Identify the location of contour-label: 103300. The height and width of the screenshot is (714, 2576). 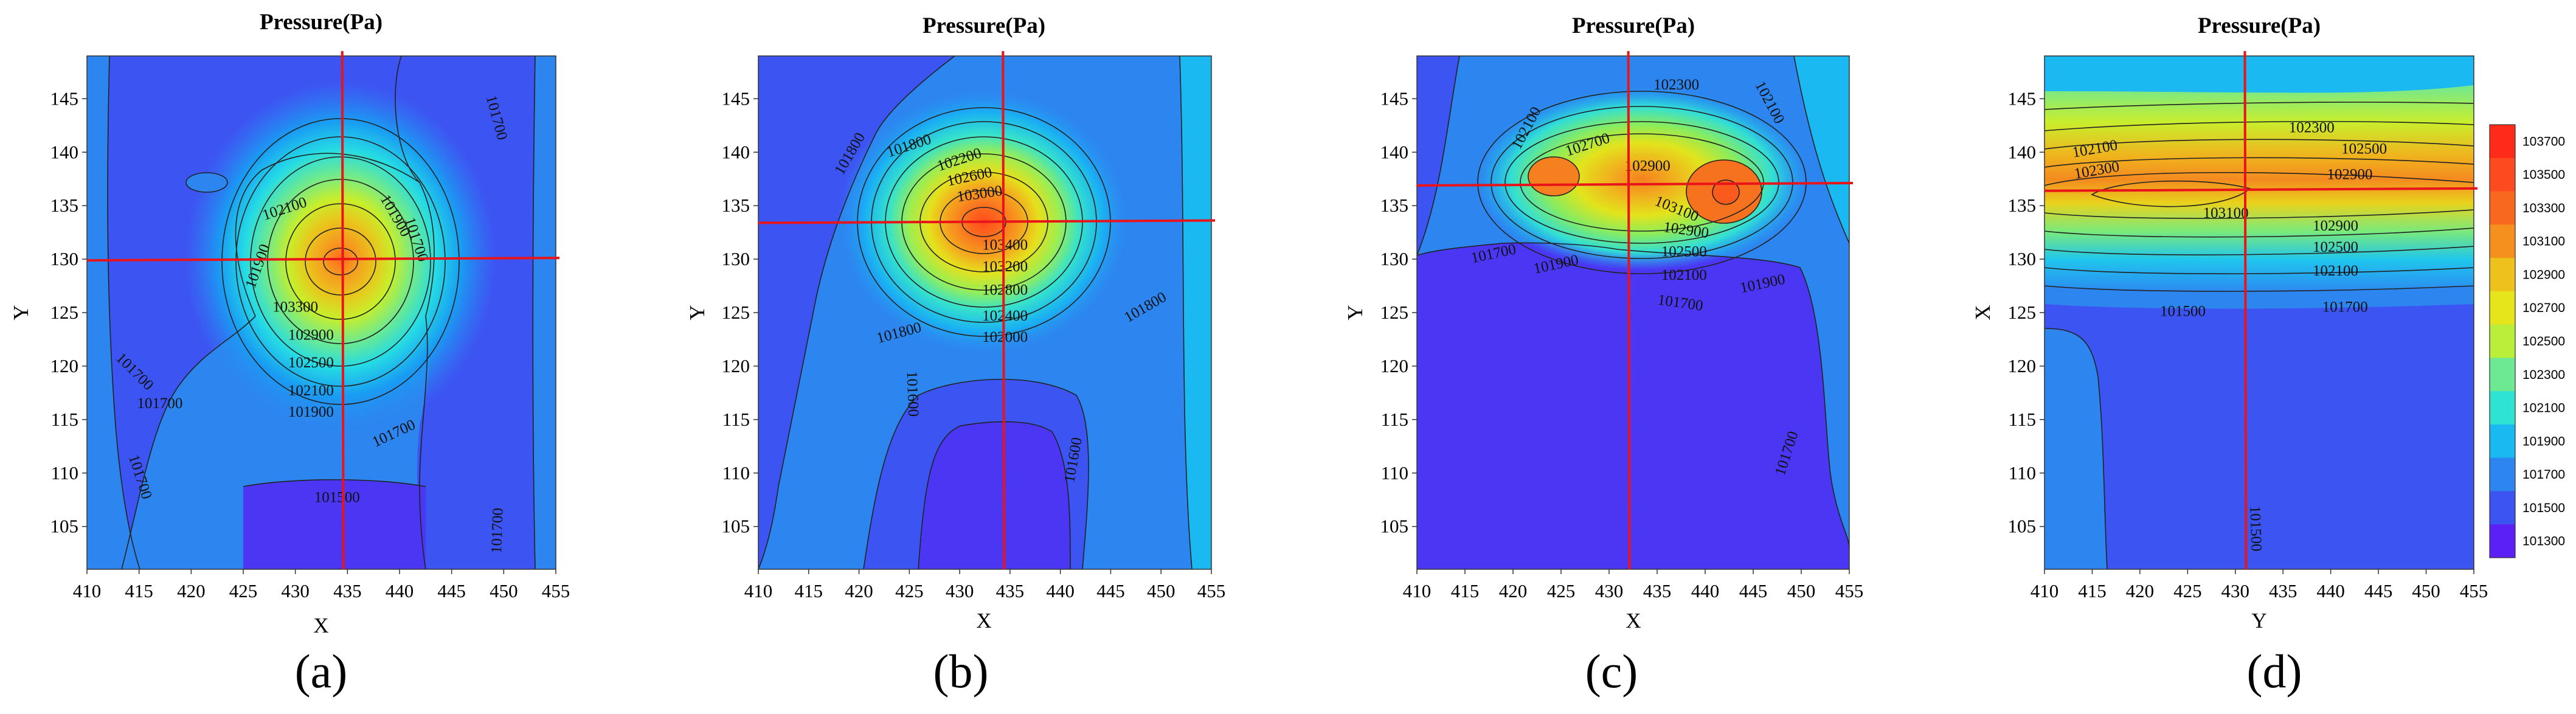
(295, 307).